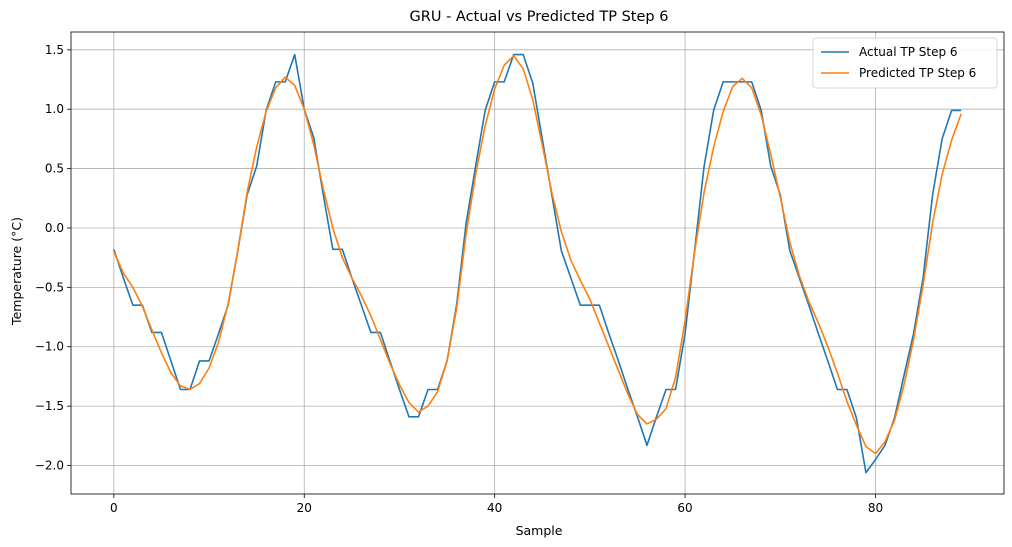  Describe the element at coordinates (875, 508) in the screenshot. I see `x-tick-label: 80` at that location.